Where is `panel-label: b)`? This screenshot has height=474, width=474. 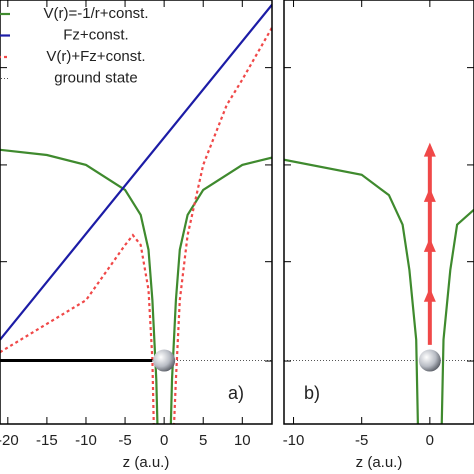 panel-label: b) is located at coordinates (312, 393).